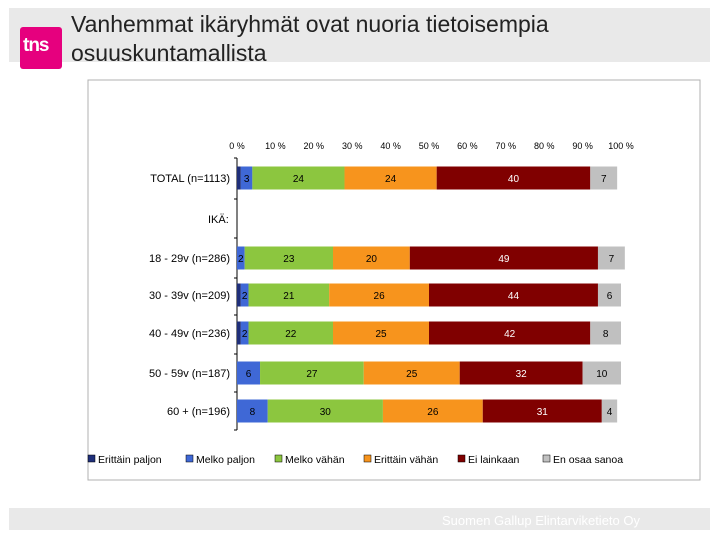 The width and height of the screenshot is (720, 540). Describe the element at coordinates (514, 179) in the screenshot. I see `bar-data-label: 40` at that location.